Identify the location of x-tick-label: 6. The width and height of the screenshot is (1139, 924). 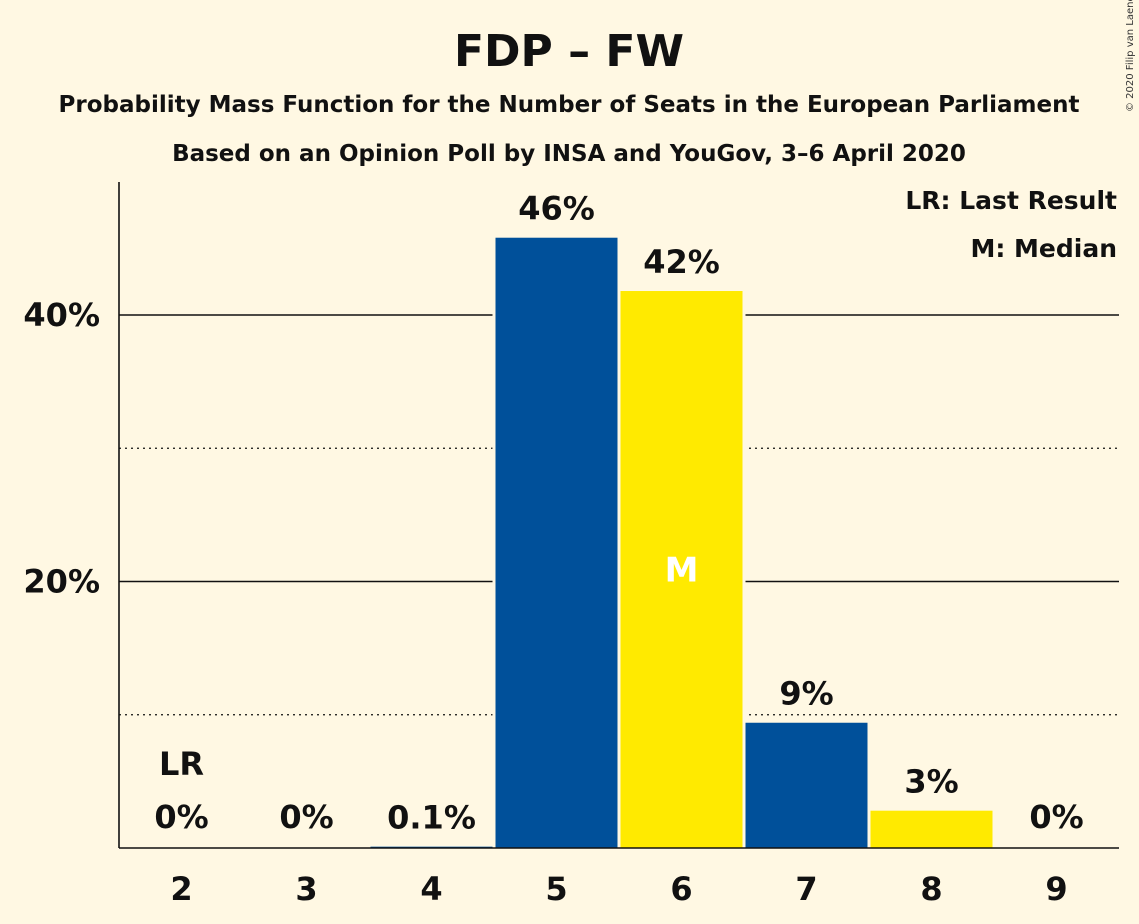
(681, 889).